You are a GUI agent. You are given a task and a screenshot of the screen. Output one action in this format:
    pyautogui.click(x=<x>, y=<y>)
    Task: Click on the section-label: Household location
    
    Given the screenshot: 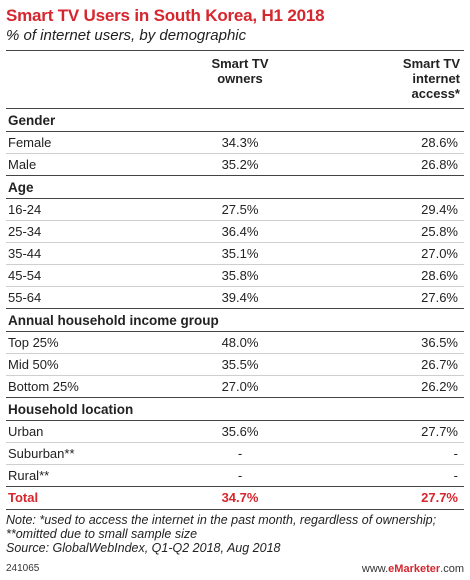 What is the action you would take?
    pyautogui.click(x=71, y=409)
    